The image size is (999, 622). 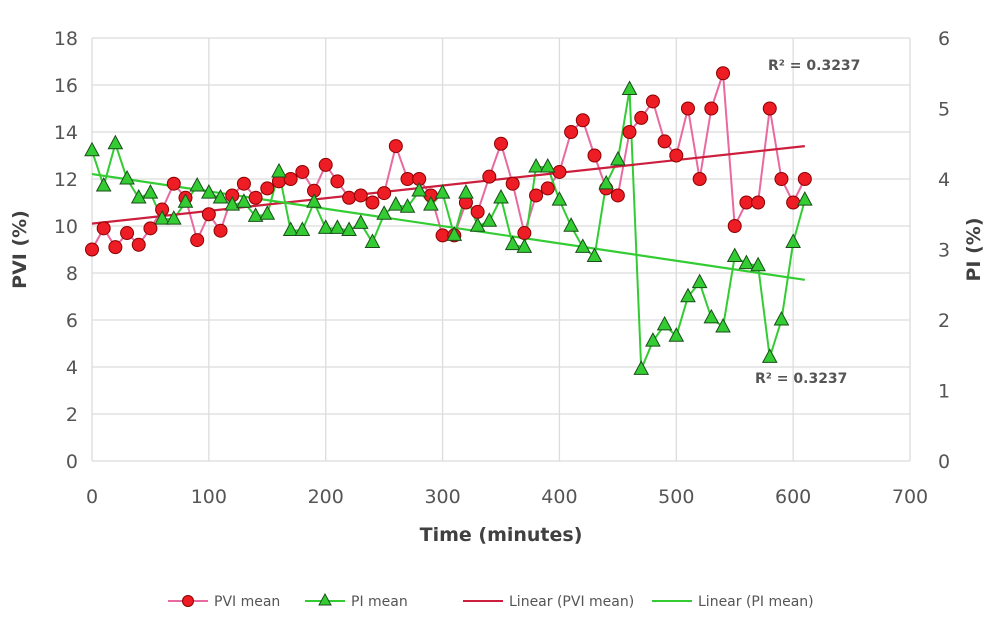 I want to click on y-tick-label: 2, so click(x=72, y=415).